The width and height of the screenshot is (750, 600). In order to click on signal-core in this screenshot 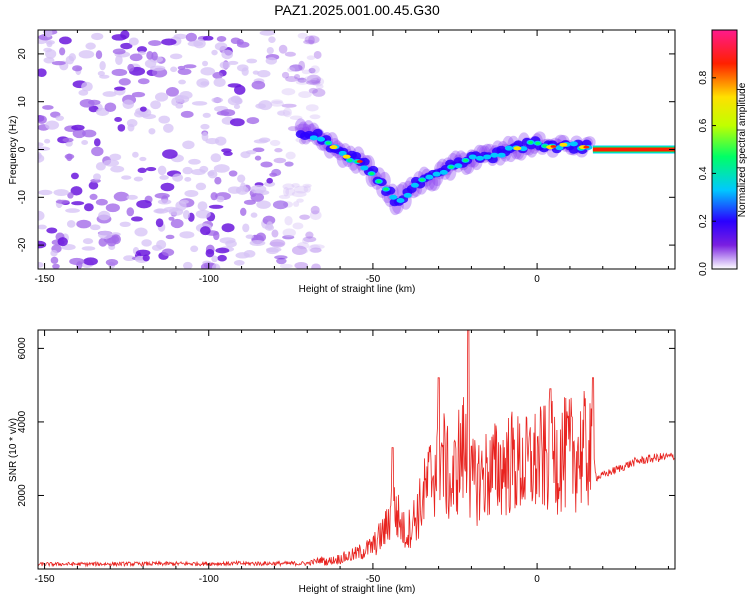, I will do `click(317, 132)`.